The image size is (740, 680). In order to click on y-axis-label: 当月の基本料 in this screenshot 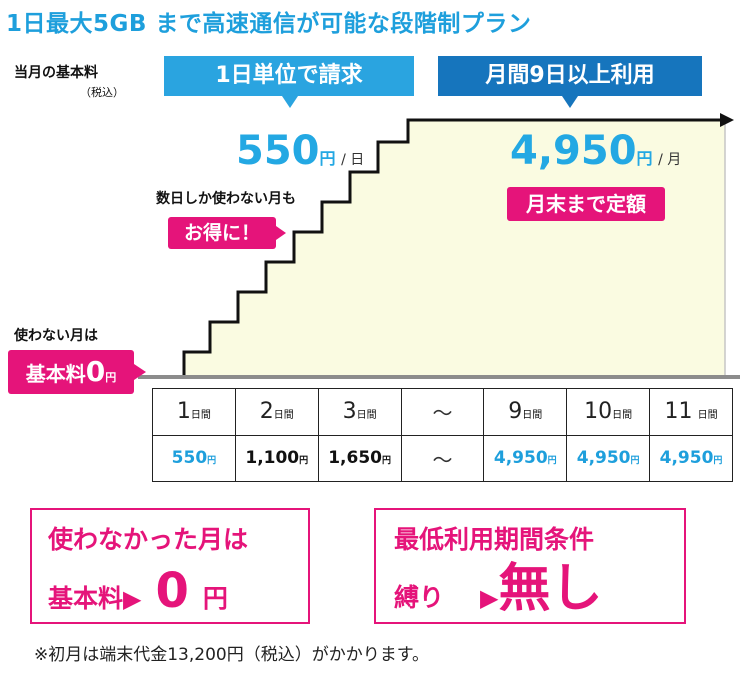, I will do `click(56, 73)`.